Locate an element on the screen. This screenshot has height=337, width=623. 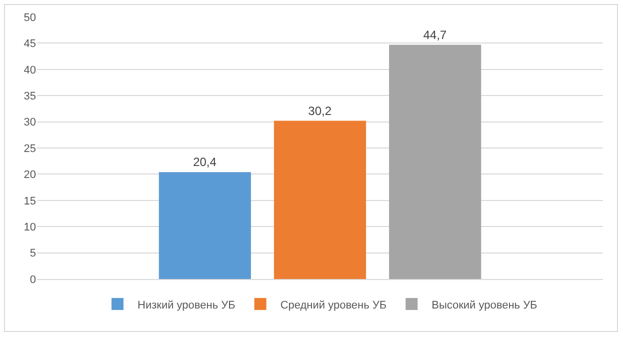
y-tick-label: 0 is located at coordinates (33, 280).